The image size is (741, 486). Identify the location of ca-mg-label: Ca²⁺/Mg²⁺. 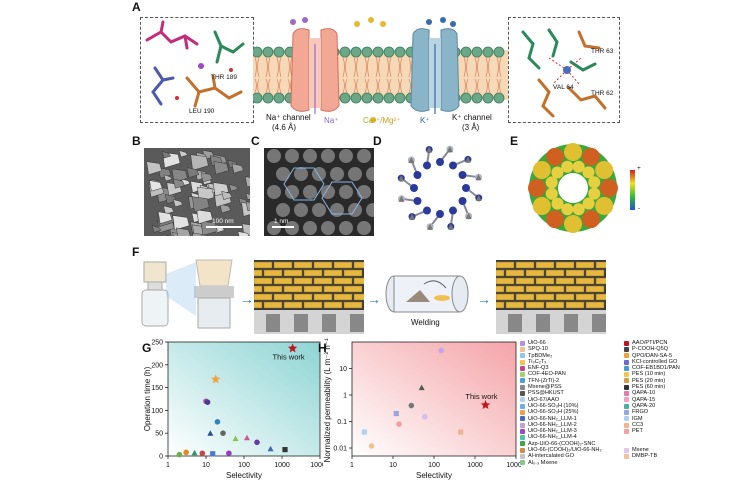
(382, 120).